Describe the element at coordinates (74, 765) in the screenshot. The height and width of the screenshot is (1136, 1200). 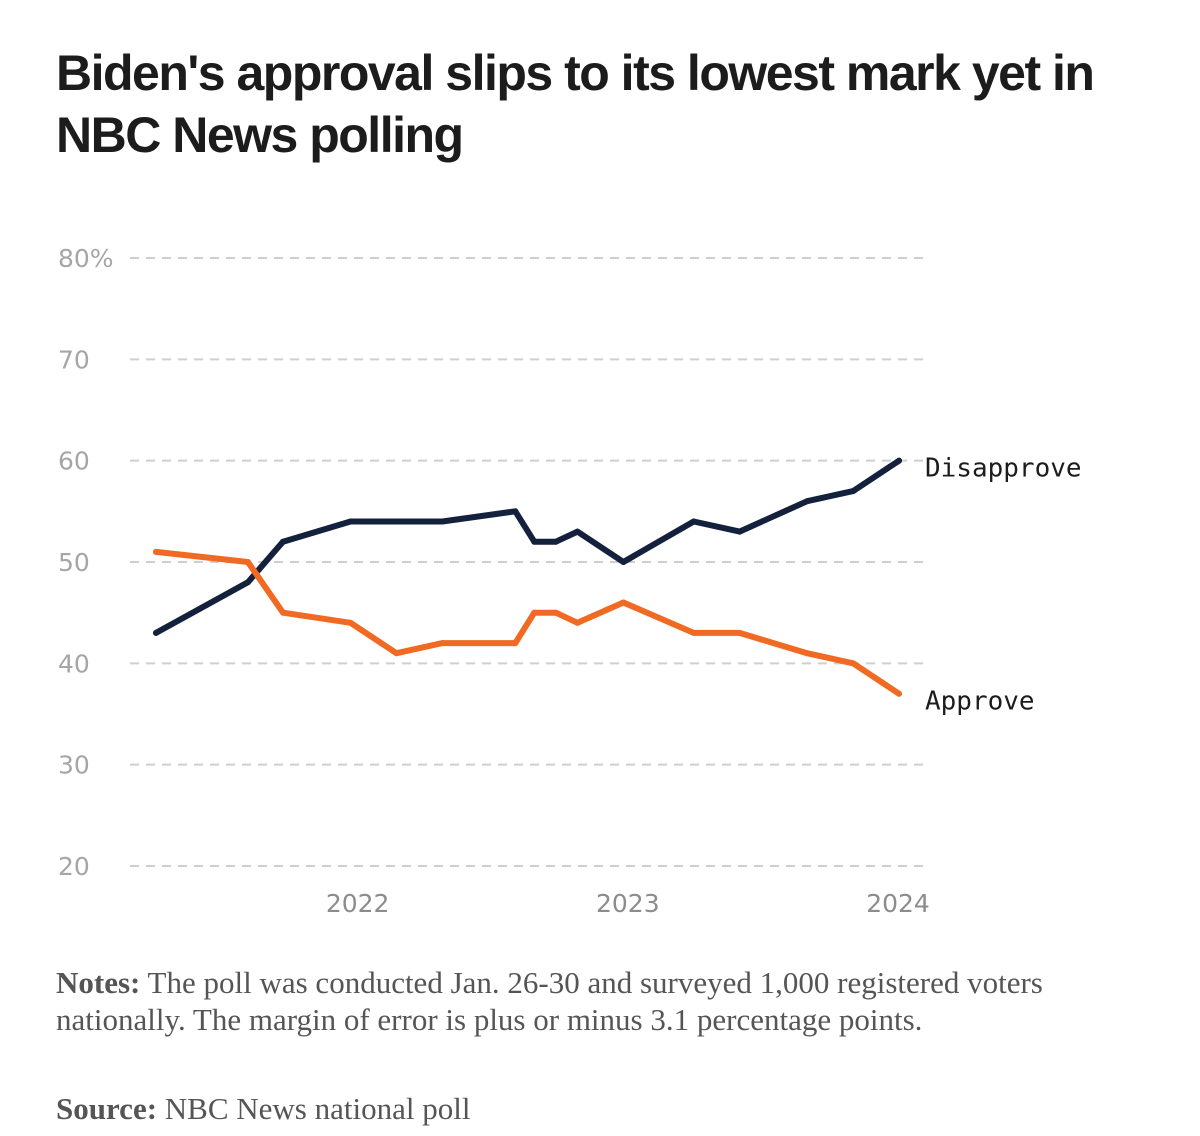
I see `y-tick-label: 30` at that location.